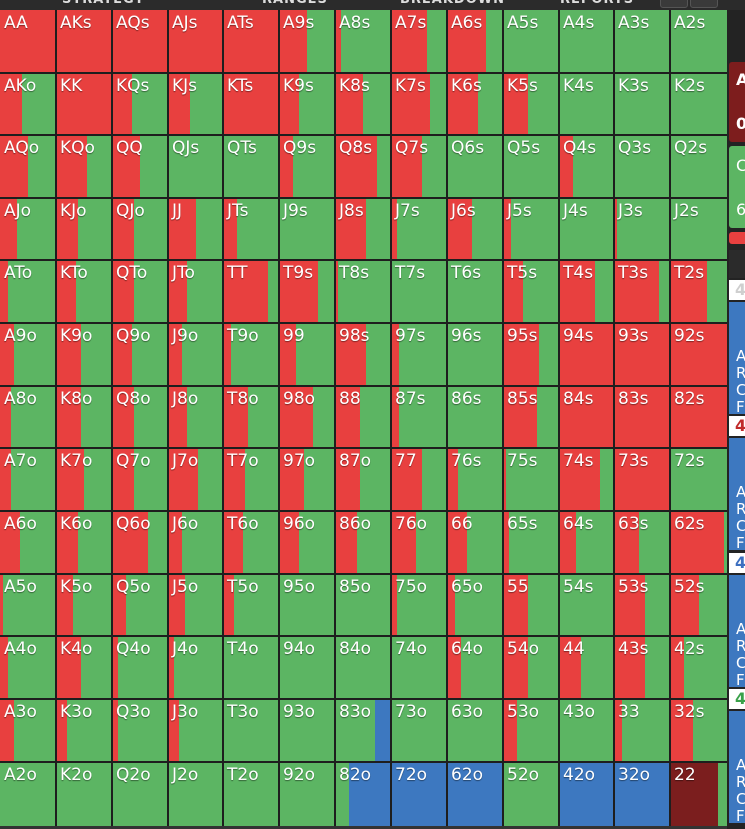 The height and width of the screenshot is (829, 745). Describe the element at coordinates (307, 479) in the screenshot. I see `hand-cell-97o: 97o` at that location.